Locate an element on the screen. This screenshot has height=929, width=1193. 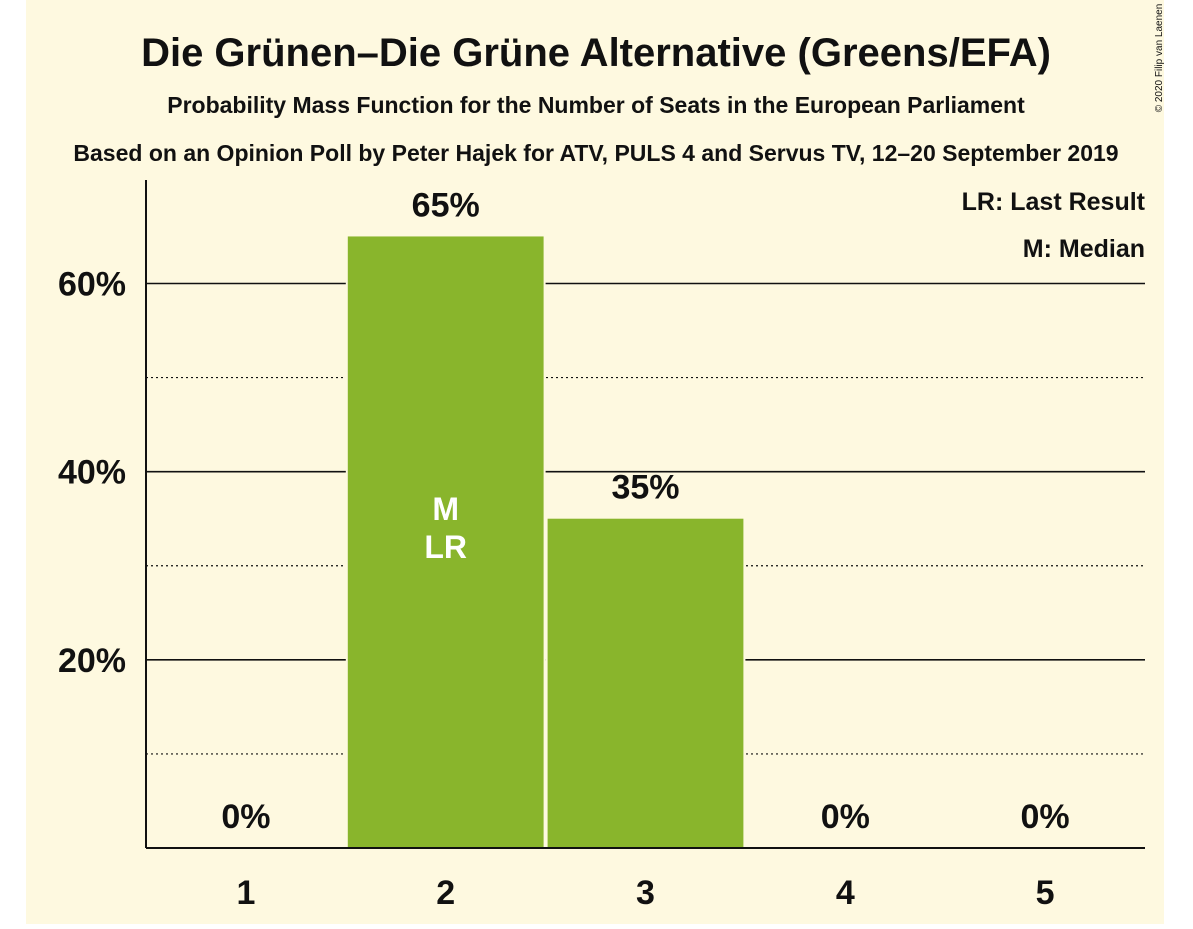
y-tick-label: 20% is located at coordinates (92, 661).